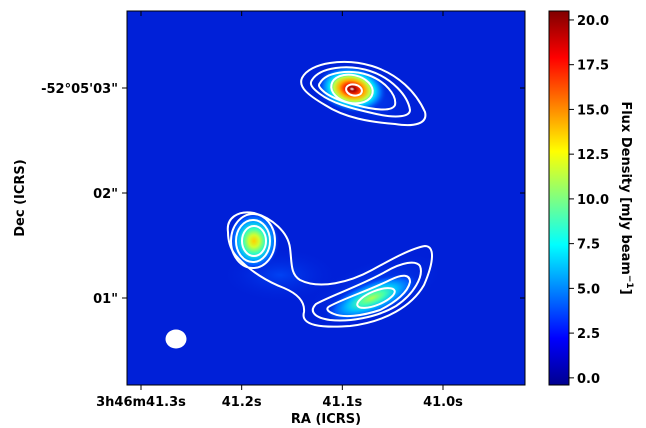 The image size is (646, 428). What do you see at coordinates (593, 155) in the screenshot?
I see `colorbar-tick-label: 12.5` at bounding box center [593, 155].